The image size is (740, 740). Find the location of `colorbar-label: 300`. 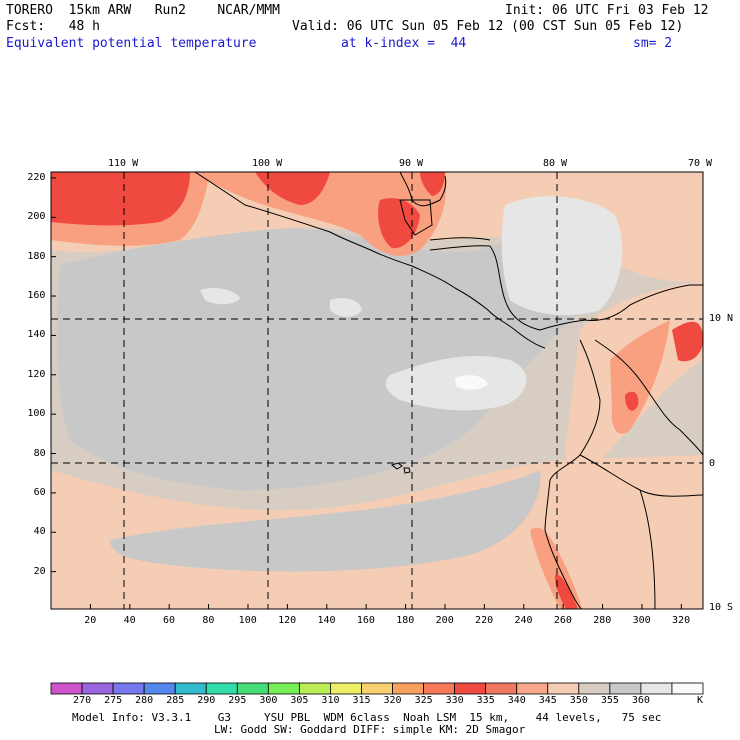

colorbar-label: 300 is located at coordinates (268, 700).